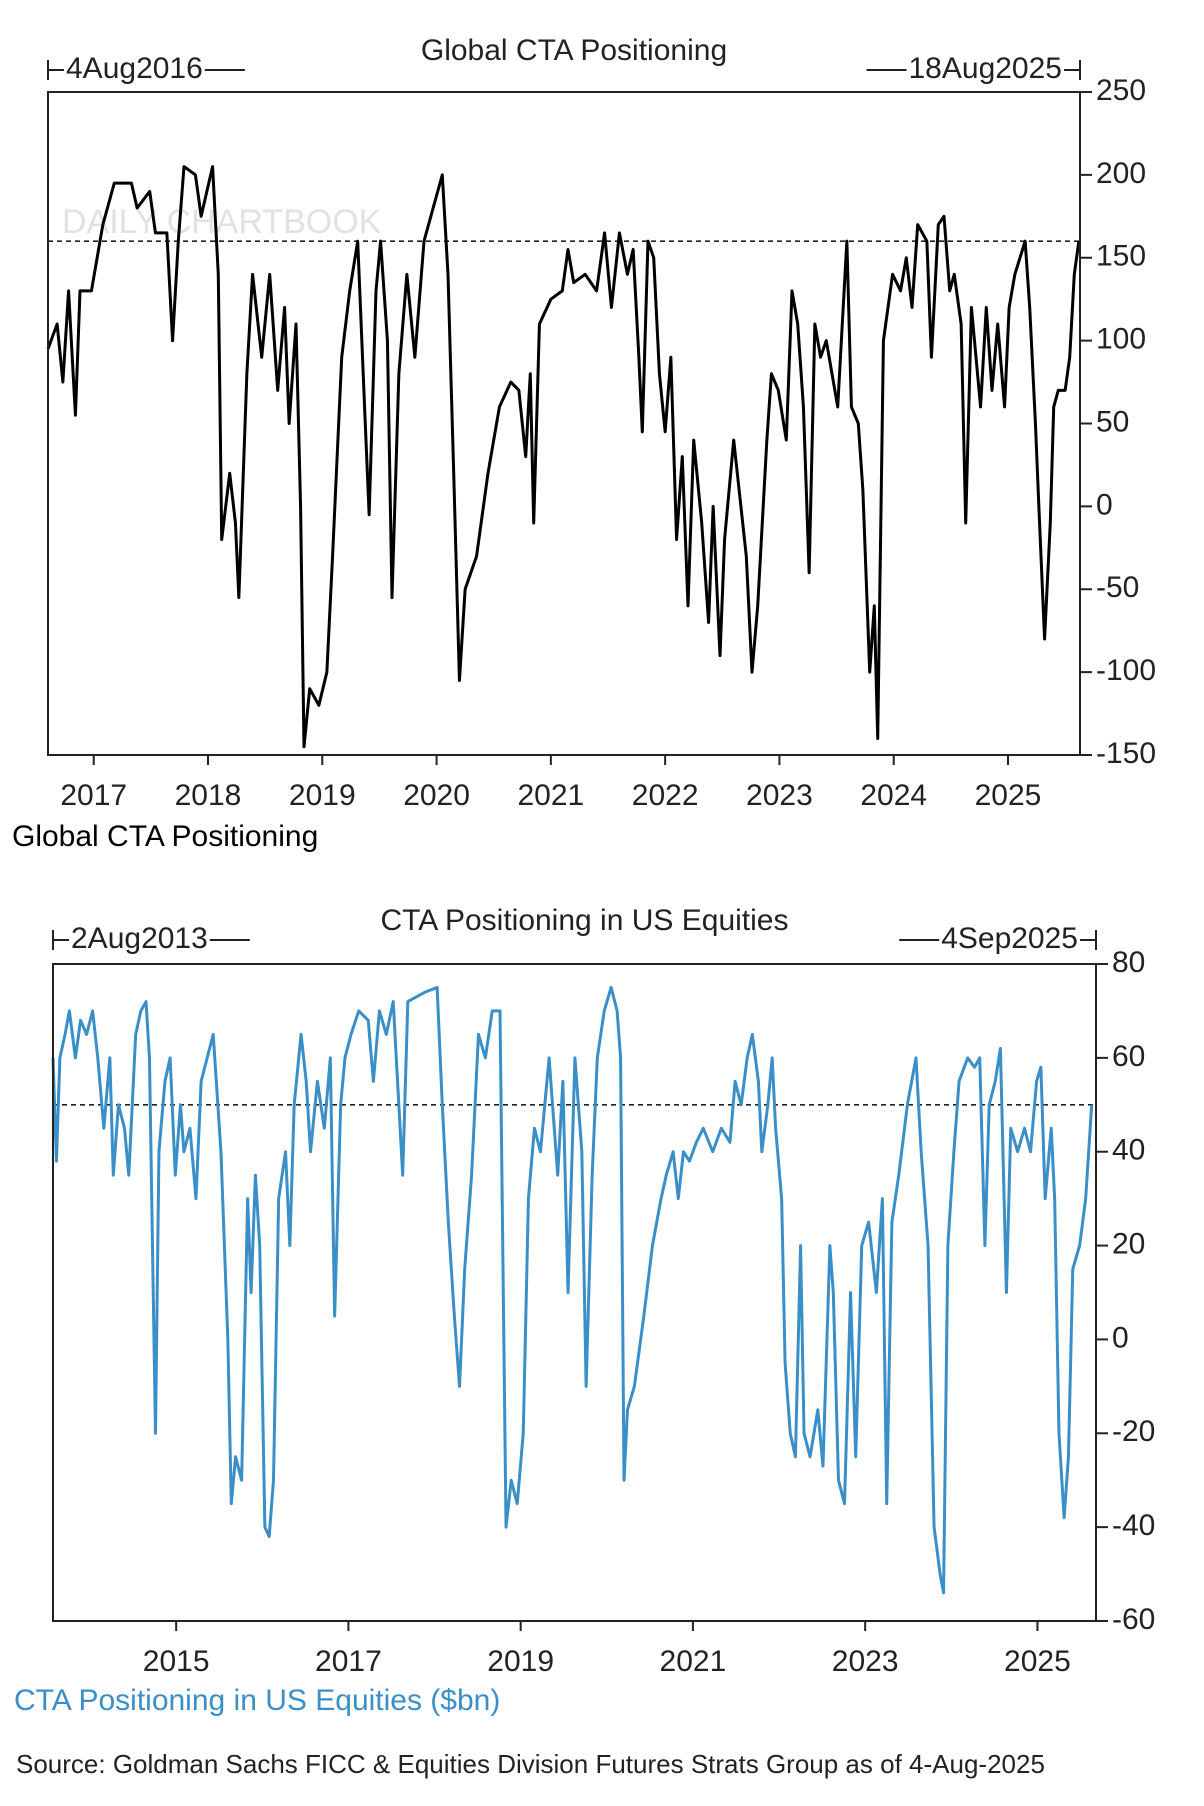 Image resolution: width=1204 pixels, height=1806 pixels. Describe the element at coordinates (1121, 173) in the screenshot. I see `y-tick-label: 200` at that location.